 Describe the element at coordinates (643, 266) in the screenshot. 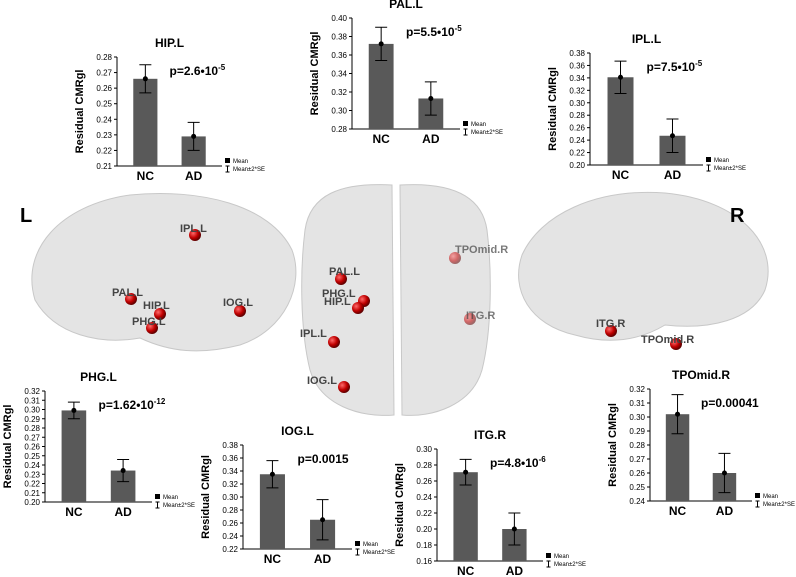

I see `brain-right` at that location.